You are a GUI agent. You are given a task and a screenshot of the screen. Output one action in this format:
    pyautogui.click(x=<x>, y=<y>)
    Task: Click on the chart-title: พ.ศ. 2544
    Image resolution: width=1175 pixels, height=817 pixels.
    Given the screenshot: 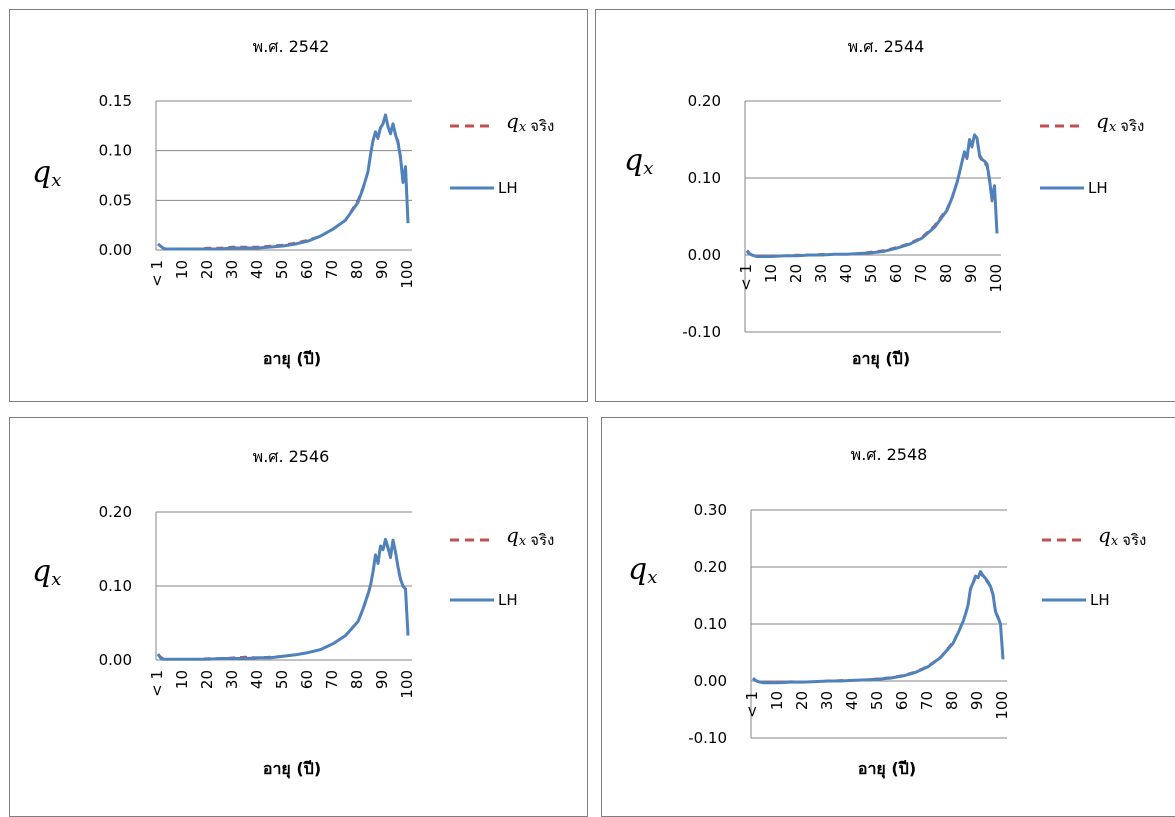 What is the action you would take?
    pyautogui.click(x=886, y=46)
    